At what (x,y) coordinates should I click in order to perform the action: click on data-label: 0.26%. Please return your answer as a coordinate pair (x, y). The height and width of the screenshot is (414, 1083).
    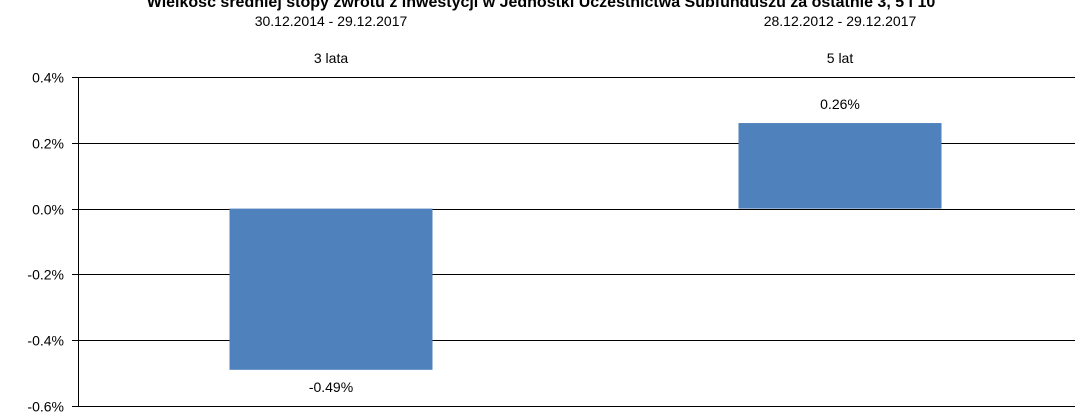
    Looking at the image, I should click on (840, 104).